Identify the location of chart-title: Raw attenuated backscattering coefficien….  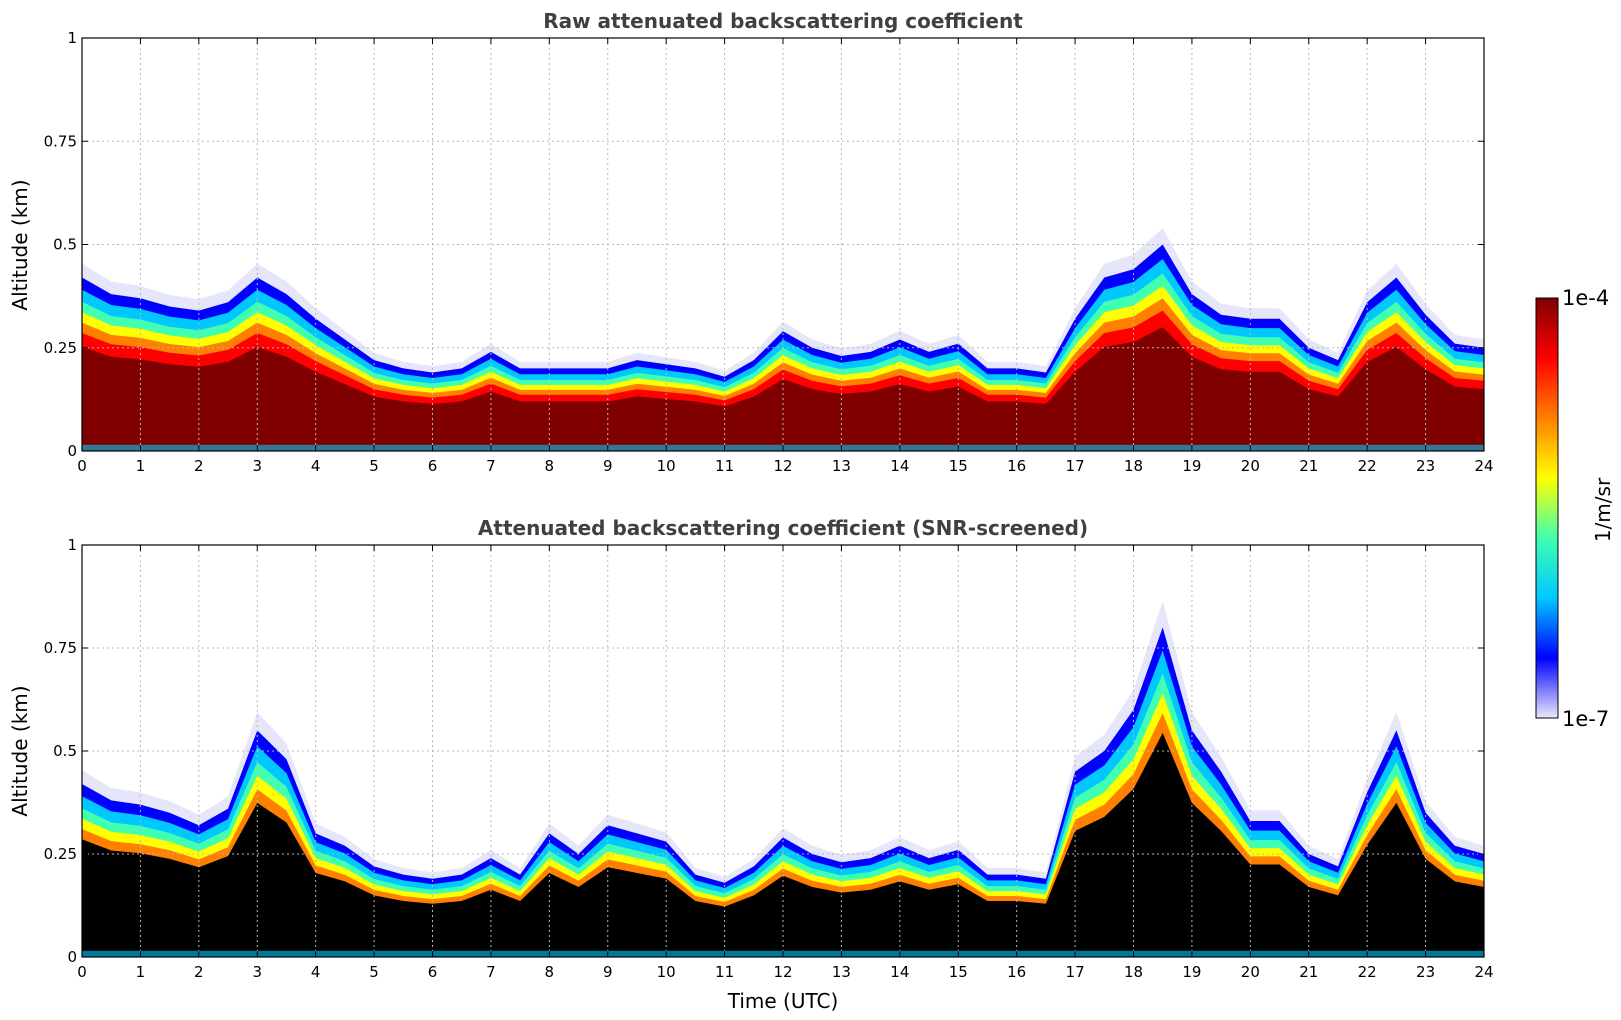
(783, 21).